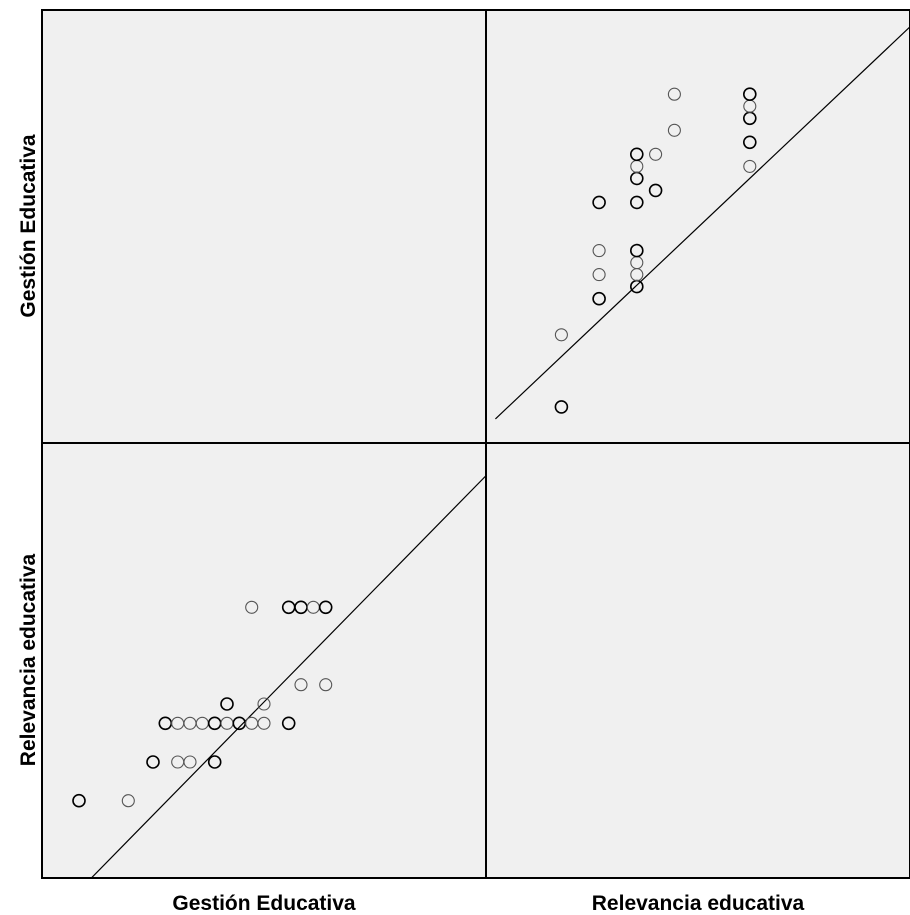 The height and width of the screenshot is (915, 910). What do you see at coordinates (264, 903) in the screenshot?
I see `column-label-gestion: Gestión Educativa` at bounding box center [264, 903].